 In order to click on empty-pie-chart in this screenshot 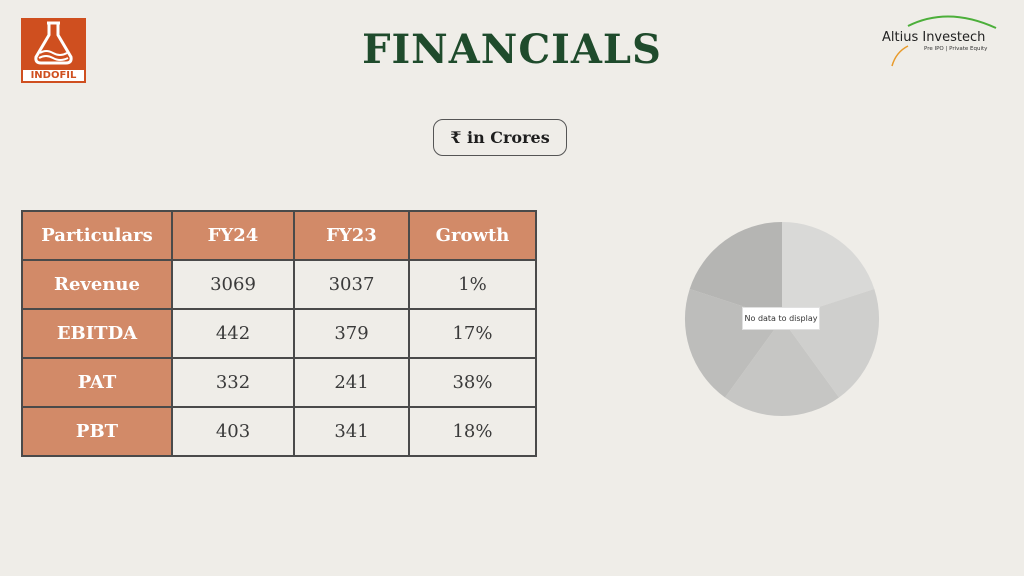, I will do `click(782, 319)`.